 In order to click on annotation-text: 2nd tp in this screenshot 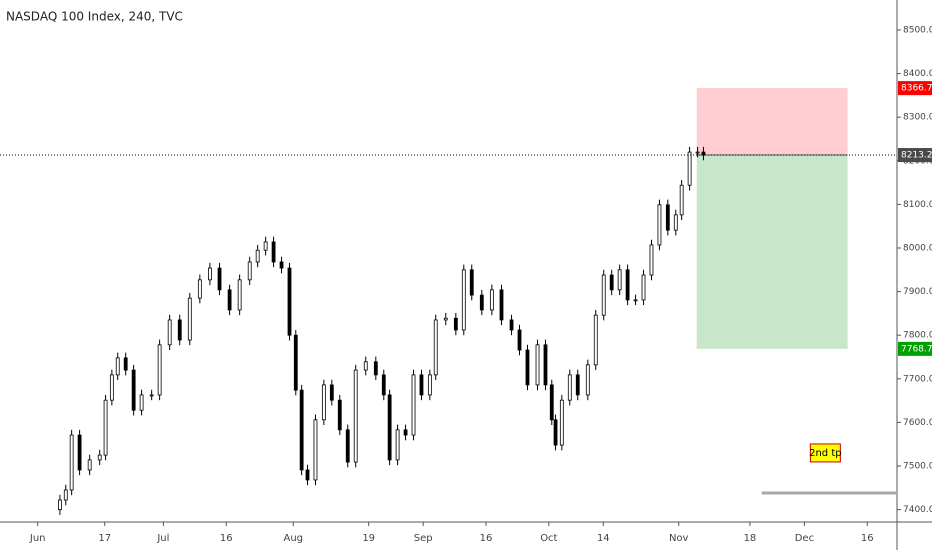, I will do `click(825, 453)`.